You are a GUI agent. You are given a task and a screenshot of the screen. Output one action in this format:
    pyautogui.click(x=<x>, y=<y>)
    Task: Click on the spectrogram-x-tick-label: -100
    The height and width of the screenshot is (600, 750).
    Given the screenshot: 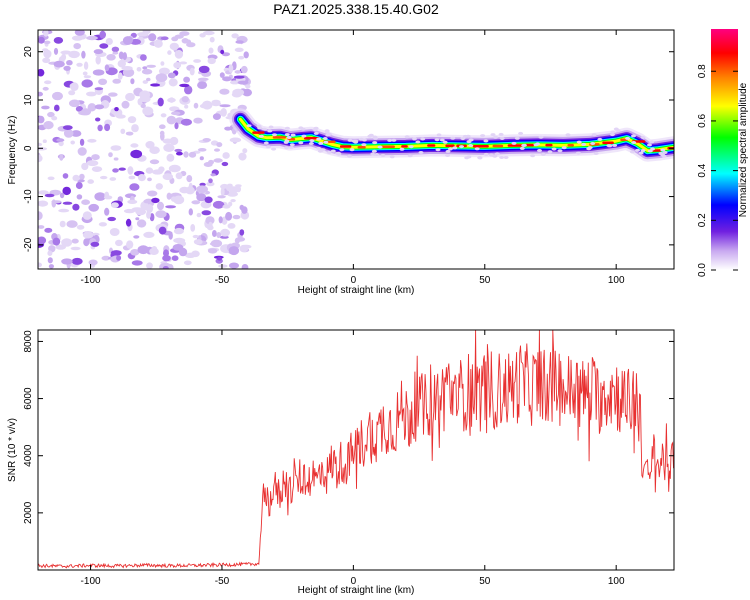 What is the action you would take?
    pyautogui.click(x=91, y=280)
    